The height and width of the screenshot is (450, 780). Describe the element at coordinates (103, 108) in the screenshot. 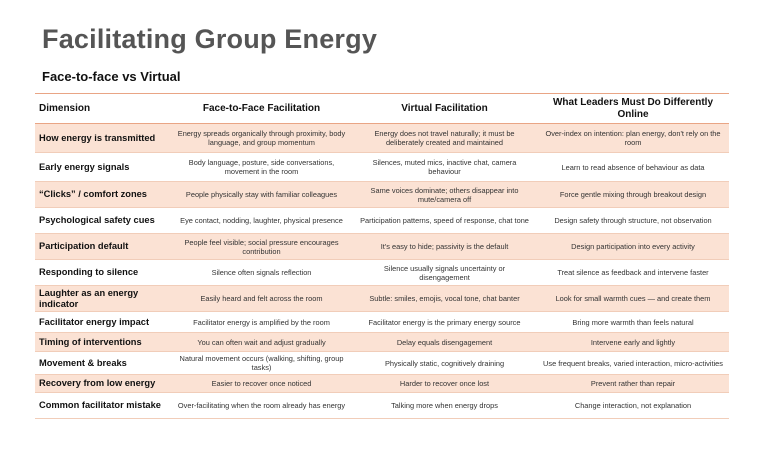

I see `header-dimension: Dimension` at that location.